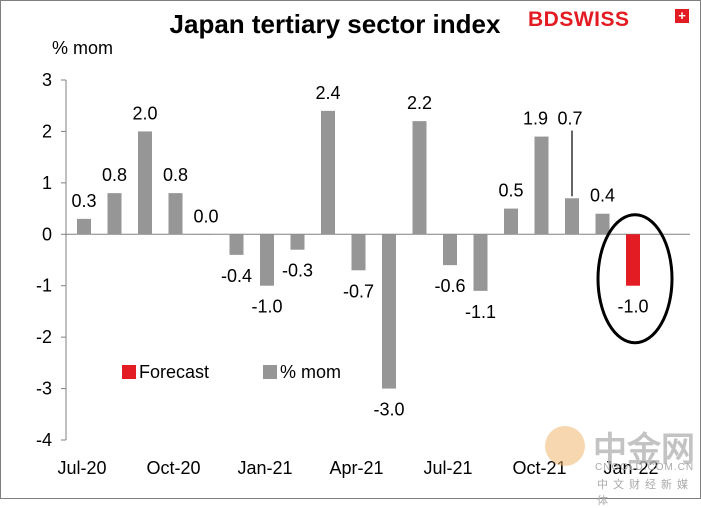  Describe the element at coordinates (173, 468) in the screenshot. I see `x-tick-label: Oct-20` at that location.